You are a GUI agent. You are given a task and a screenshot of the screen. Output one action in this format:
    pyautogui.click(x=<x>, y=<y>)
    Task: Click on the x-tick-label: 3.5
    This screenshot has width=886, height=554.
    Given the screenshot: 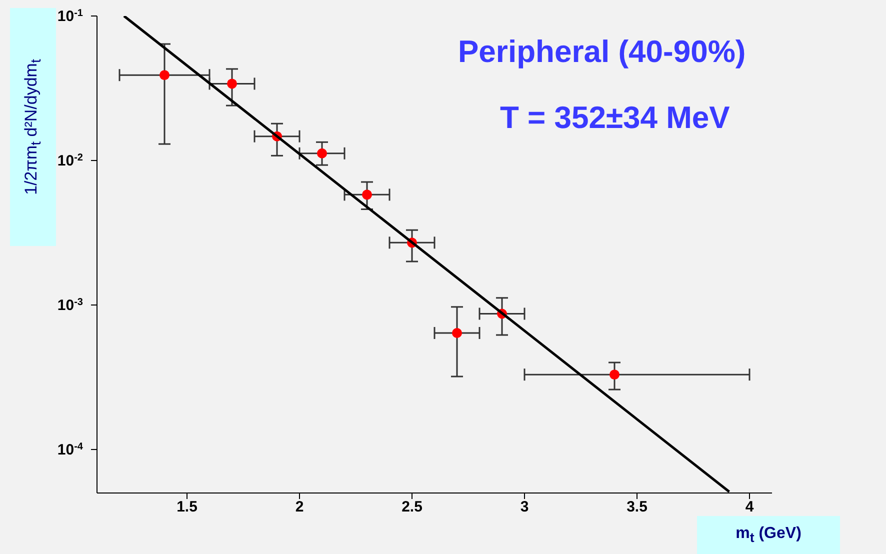 What is the action you would take?
    pyautogui.click(x=637, y=507)
    